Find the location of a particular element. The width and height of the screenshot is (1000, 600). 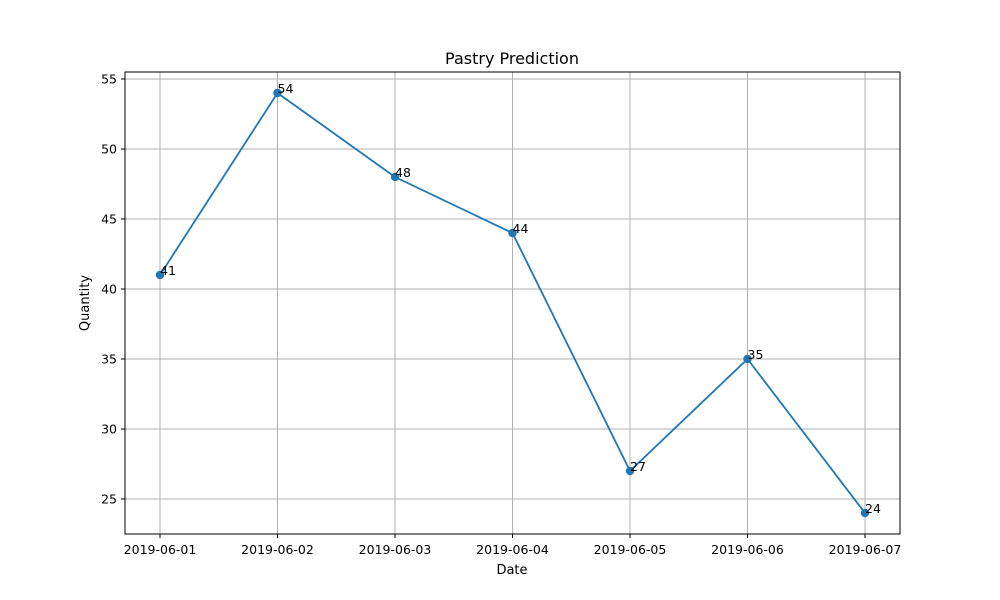

y-tick-label: 35 is located at coordinates (109, 359).